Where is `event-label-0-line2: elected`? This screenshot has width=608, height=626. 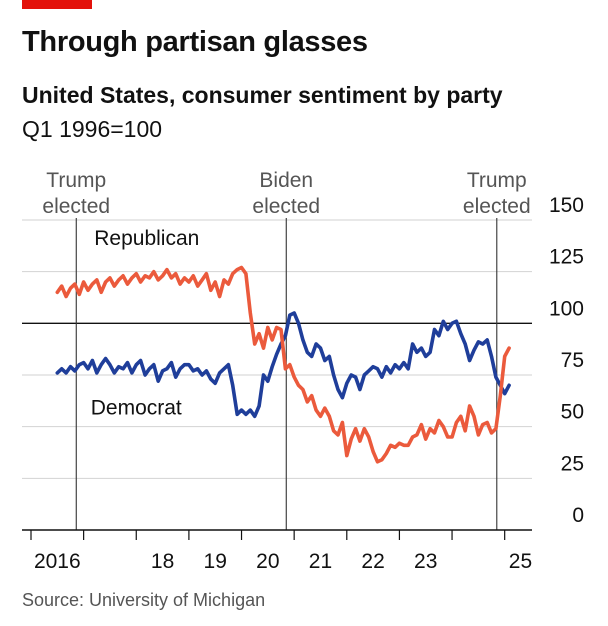 event-label-0-line2: elected is located at coordinates (76, 206).